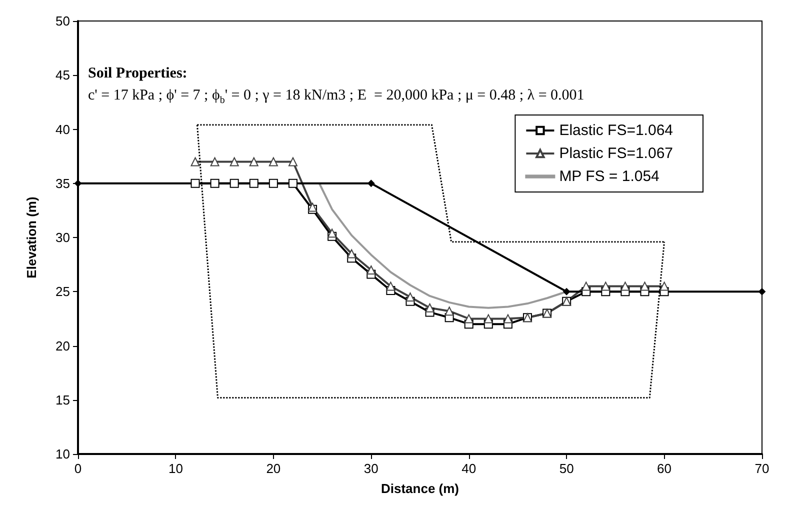  Describe the element at coordinates (469, 468) in the screenshot. I see `x-tick-label: 40` at that location.